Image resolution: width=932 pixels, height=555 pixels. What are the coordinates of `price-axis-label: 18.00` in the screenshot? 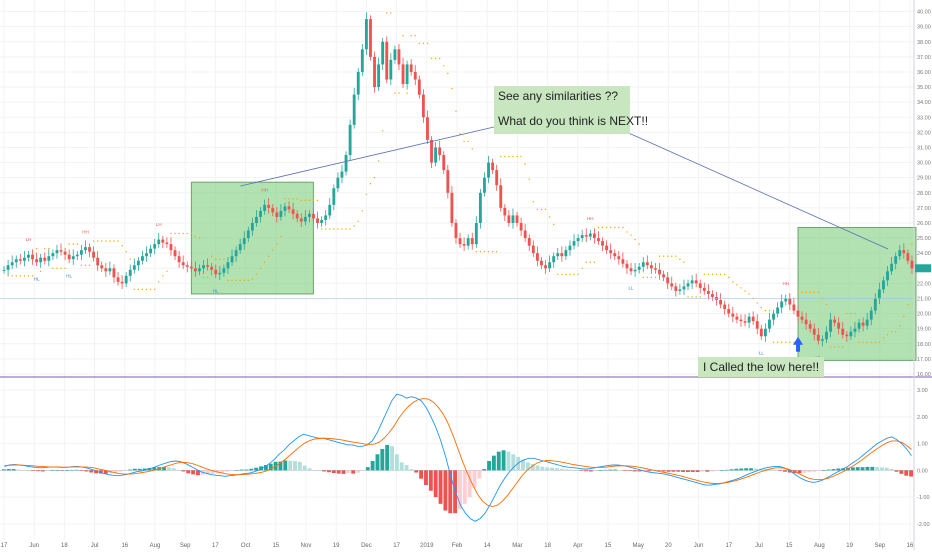 It's located at (924, 345).